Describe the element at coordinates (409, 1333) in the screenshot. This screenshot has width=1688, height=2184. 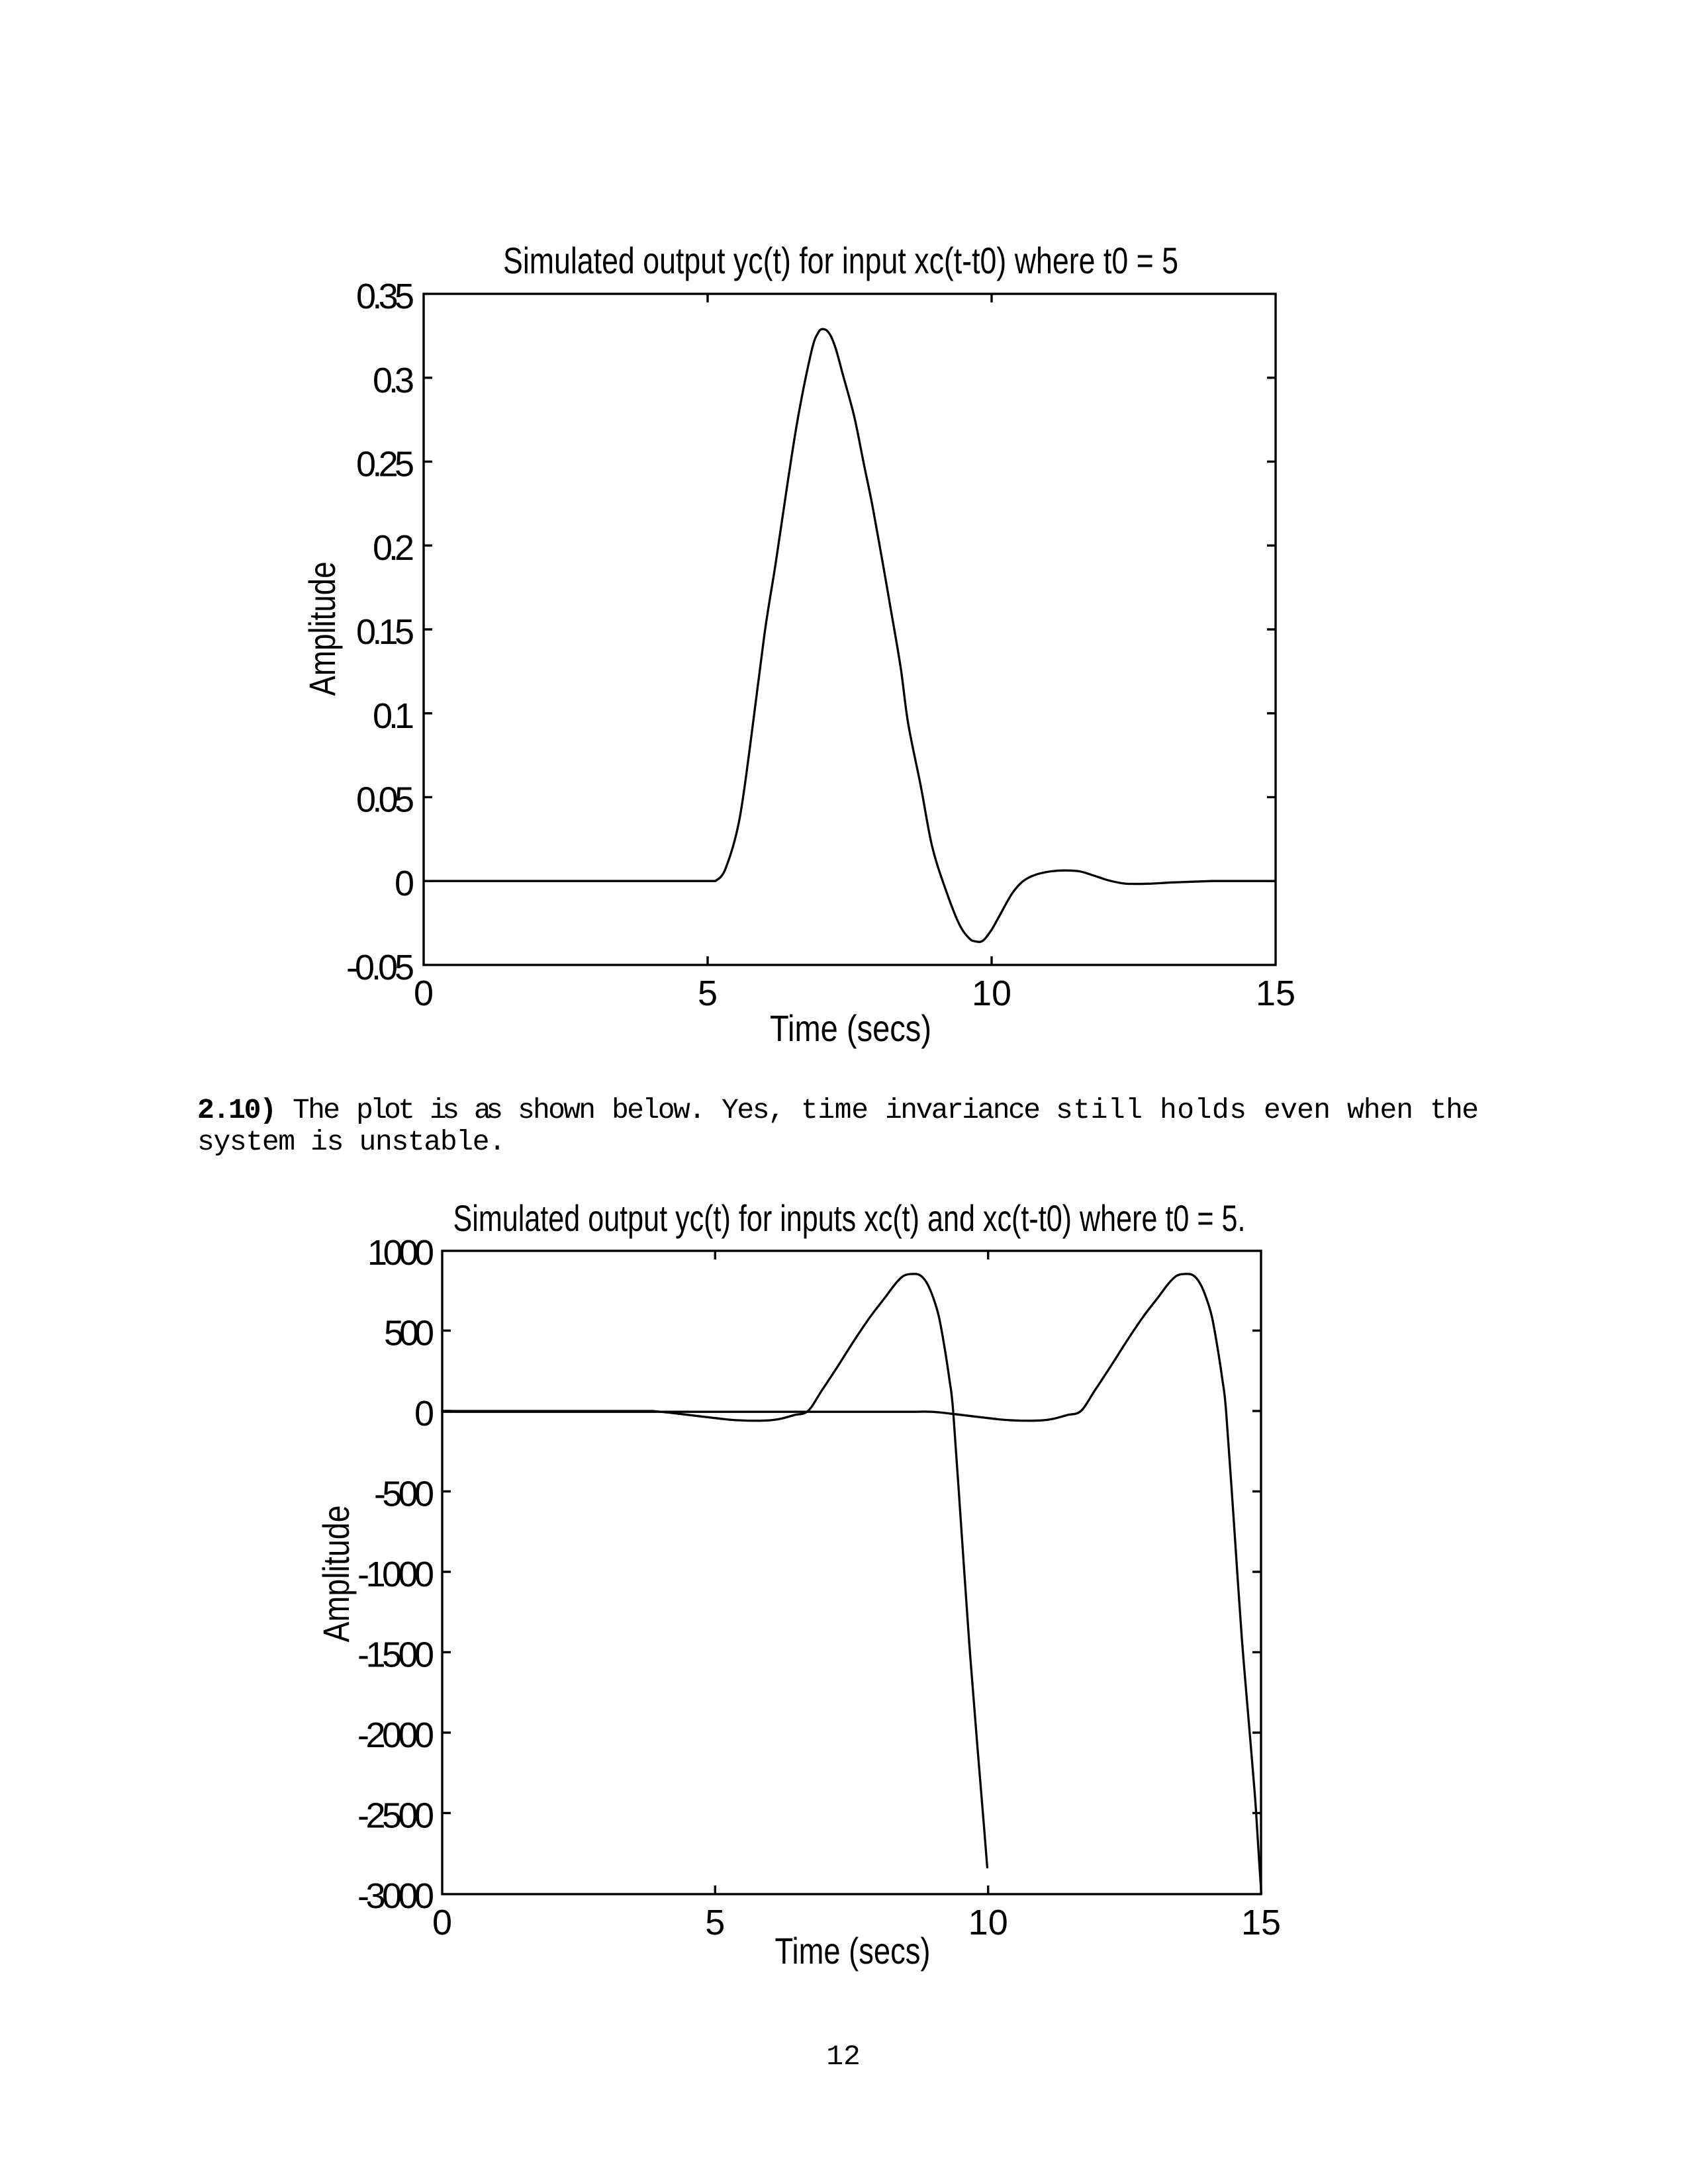
I see `svg-text: 500` at that location.